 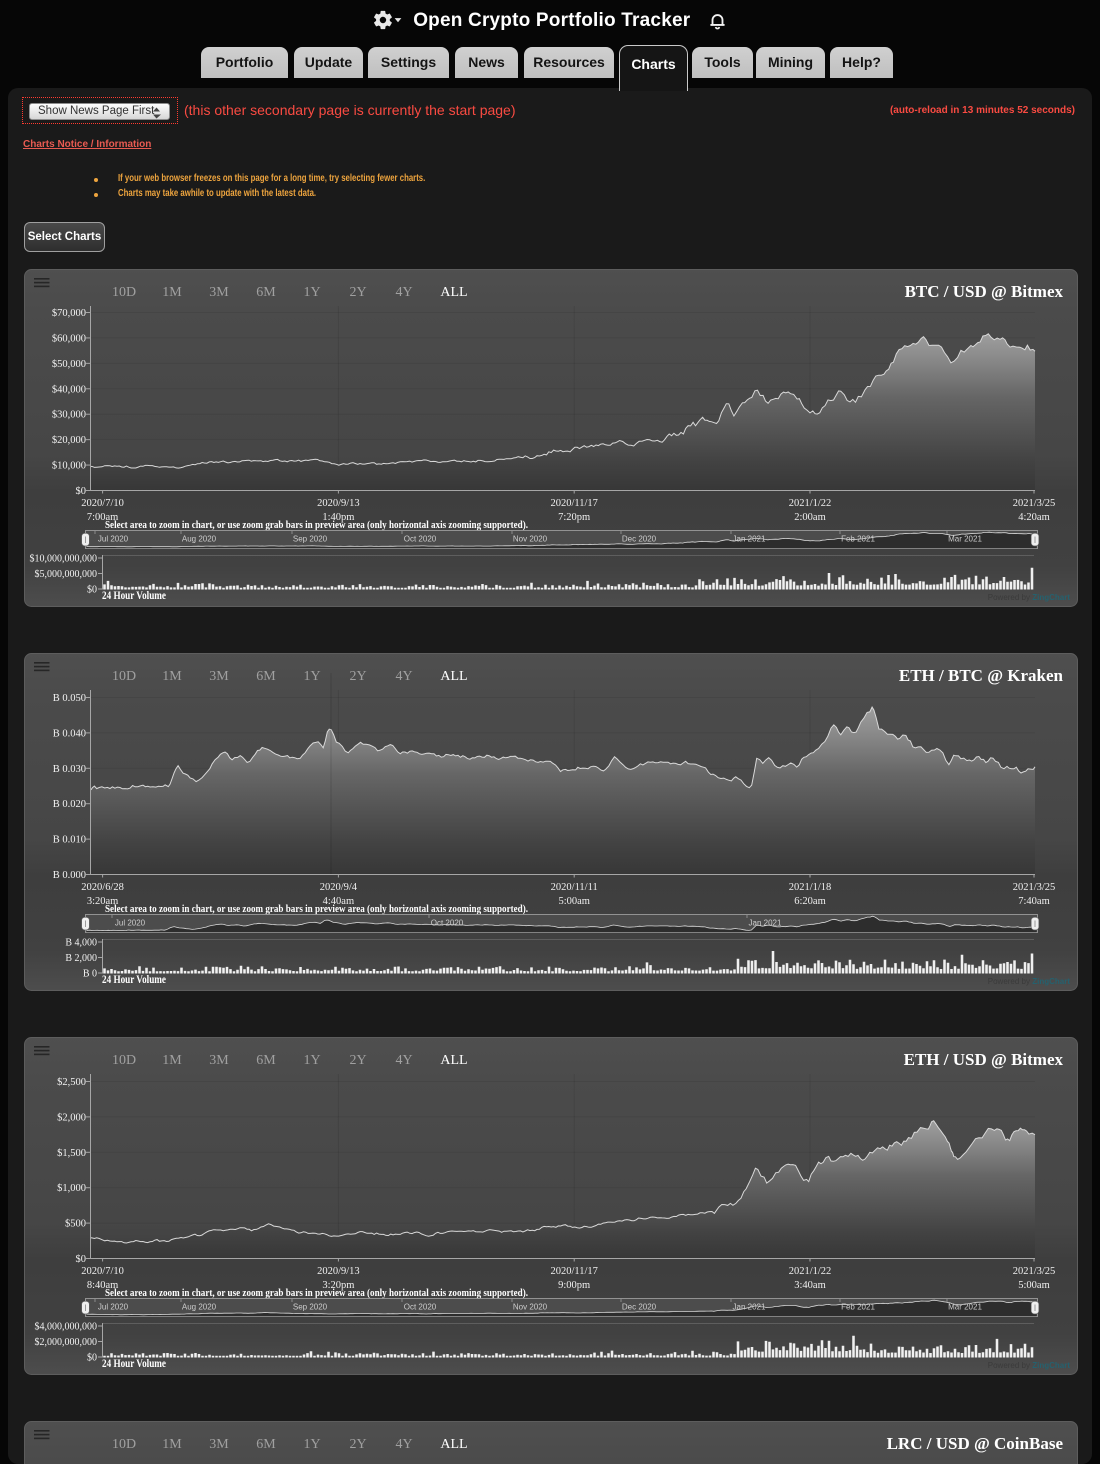 I want to click on svg-text: B 0.030, so click(x=69, y=769).